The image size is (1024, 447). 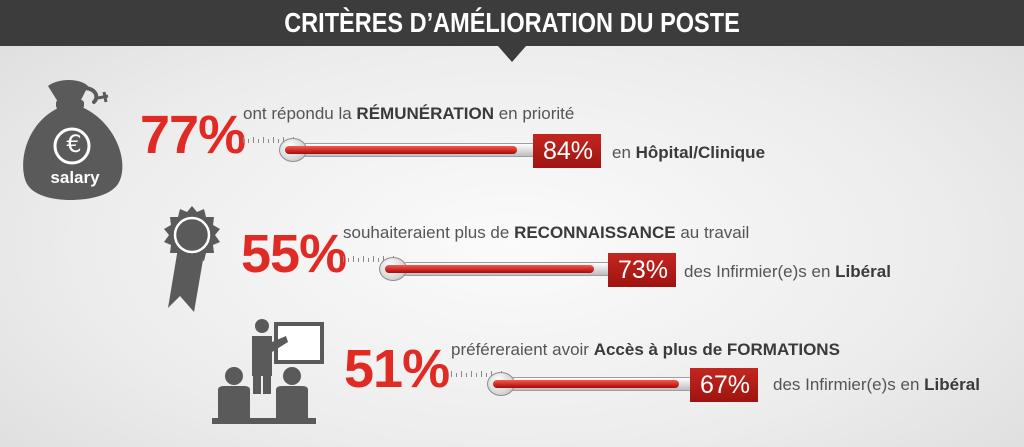 I want to click on tag-reconnaissance: 73%, so click(x=642, y=270).